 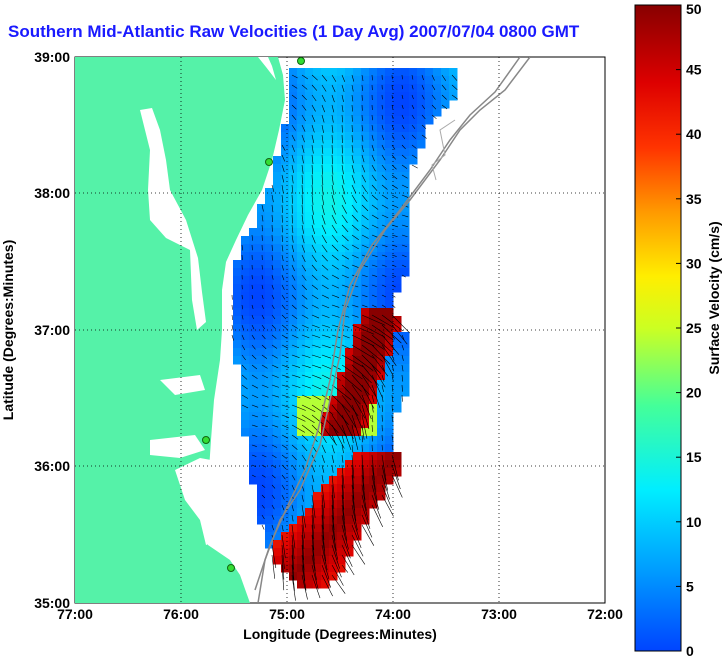 I want to click on pamlico-sound, so click(x=200, y=501).